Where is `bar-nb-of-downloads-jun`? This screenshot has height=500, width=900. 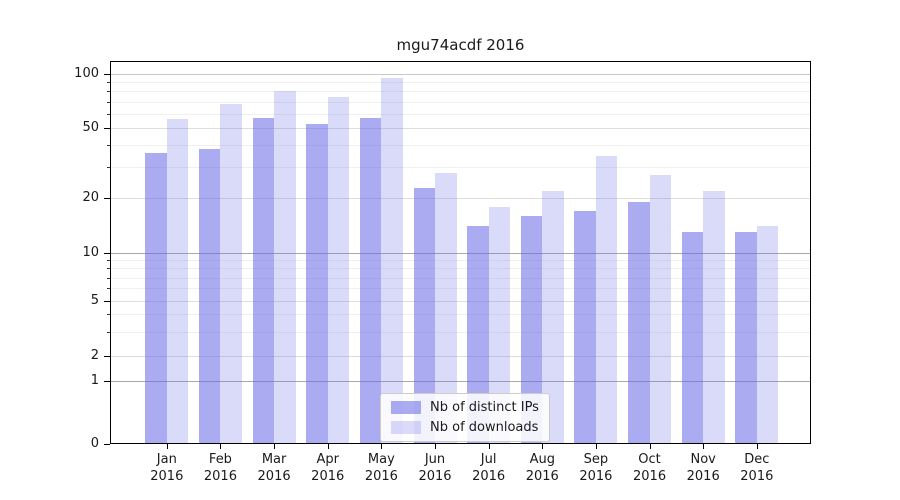 bar-nb-of-downloads-jun is located at coordinates (446, 308).